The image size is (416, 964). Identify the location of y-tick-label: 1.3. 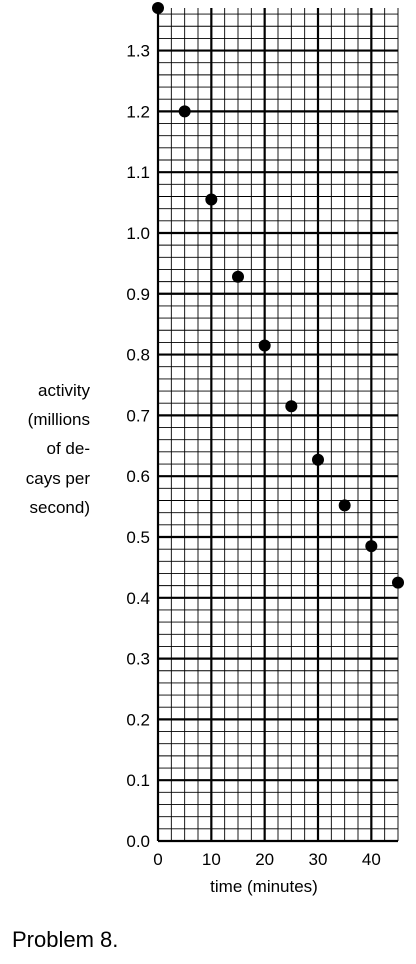
(138, 51).